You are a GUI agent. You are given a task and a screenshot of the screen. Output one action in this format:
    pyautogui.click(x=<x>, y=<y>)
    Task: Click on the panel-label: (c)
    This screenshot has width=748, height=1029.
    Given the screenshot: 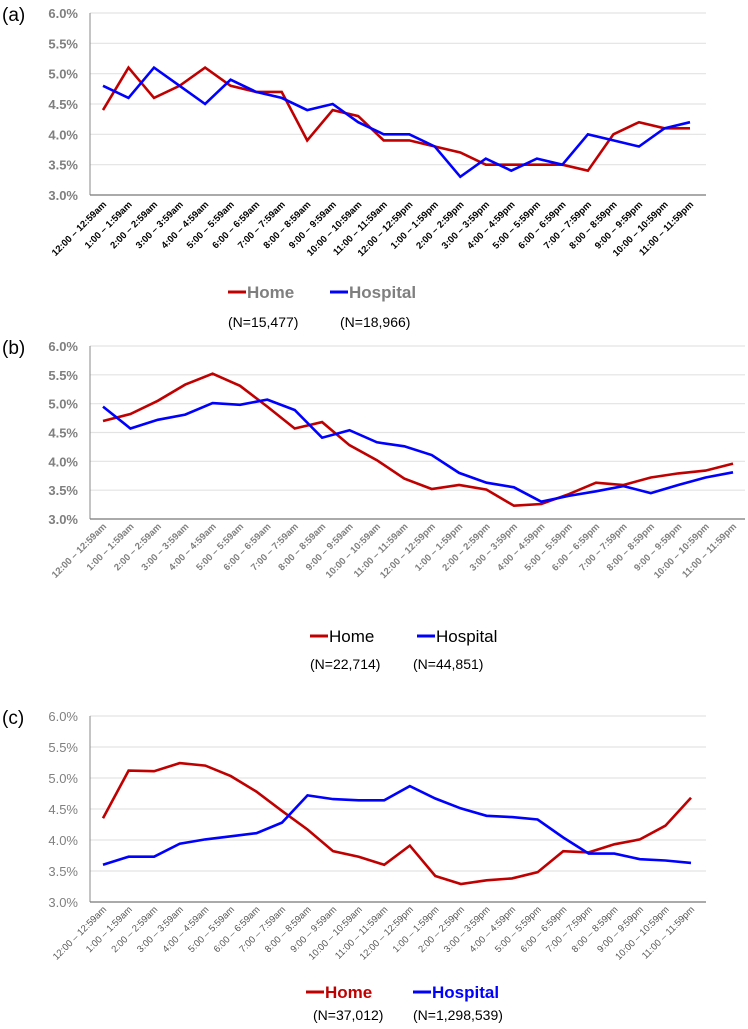 What is the action you would take?
    pyautogui.click(x=13, y=718)
    